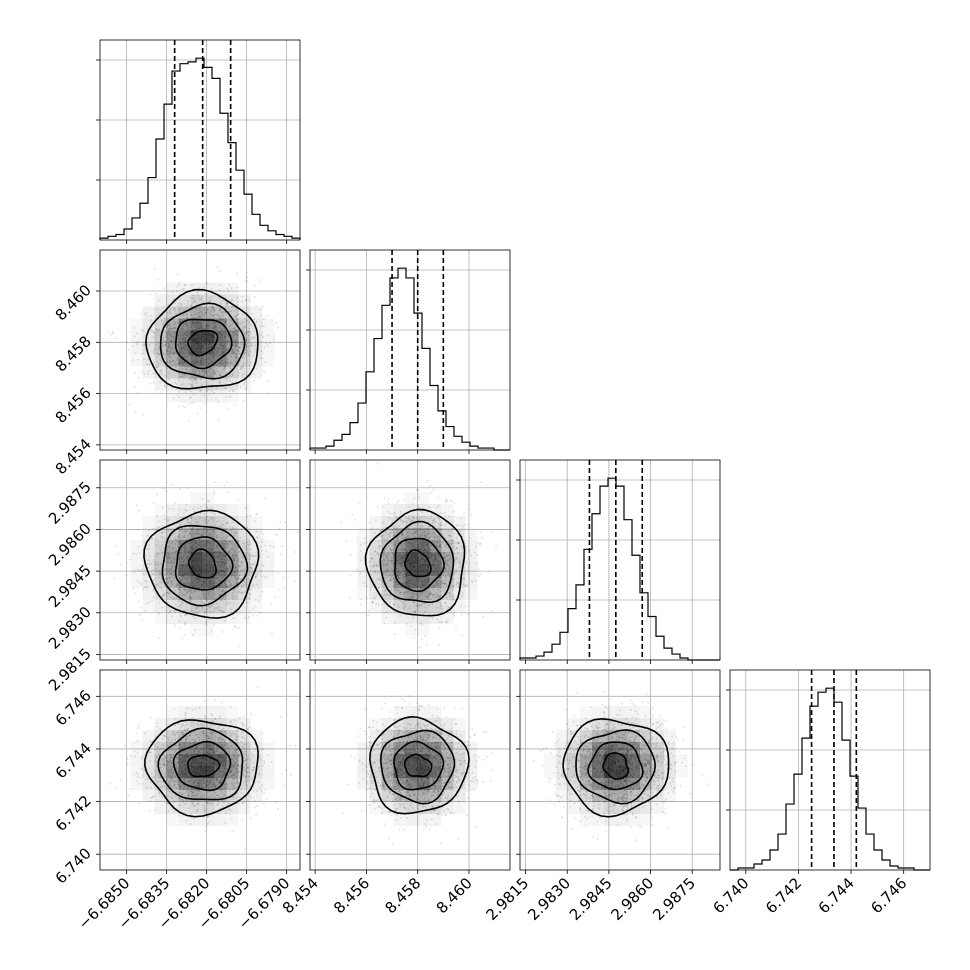 The image size is (970, 970). I want to click on density-panel-frame, so click(200, 560).